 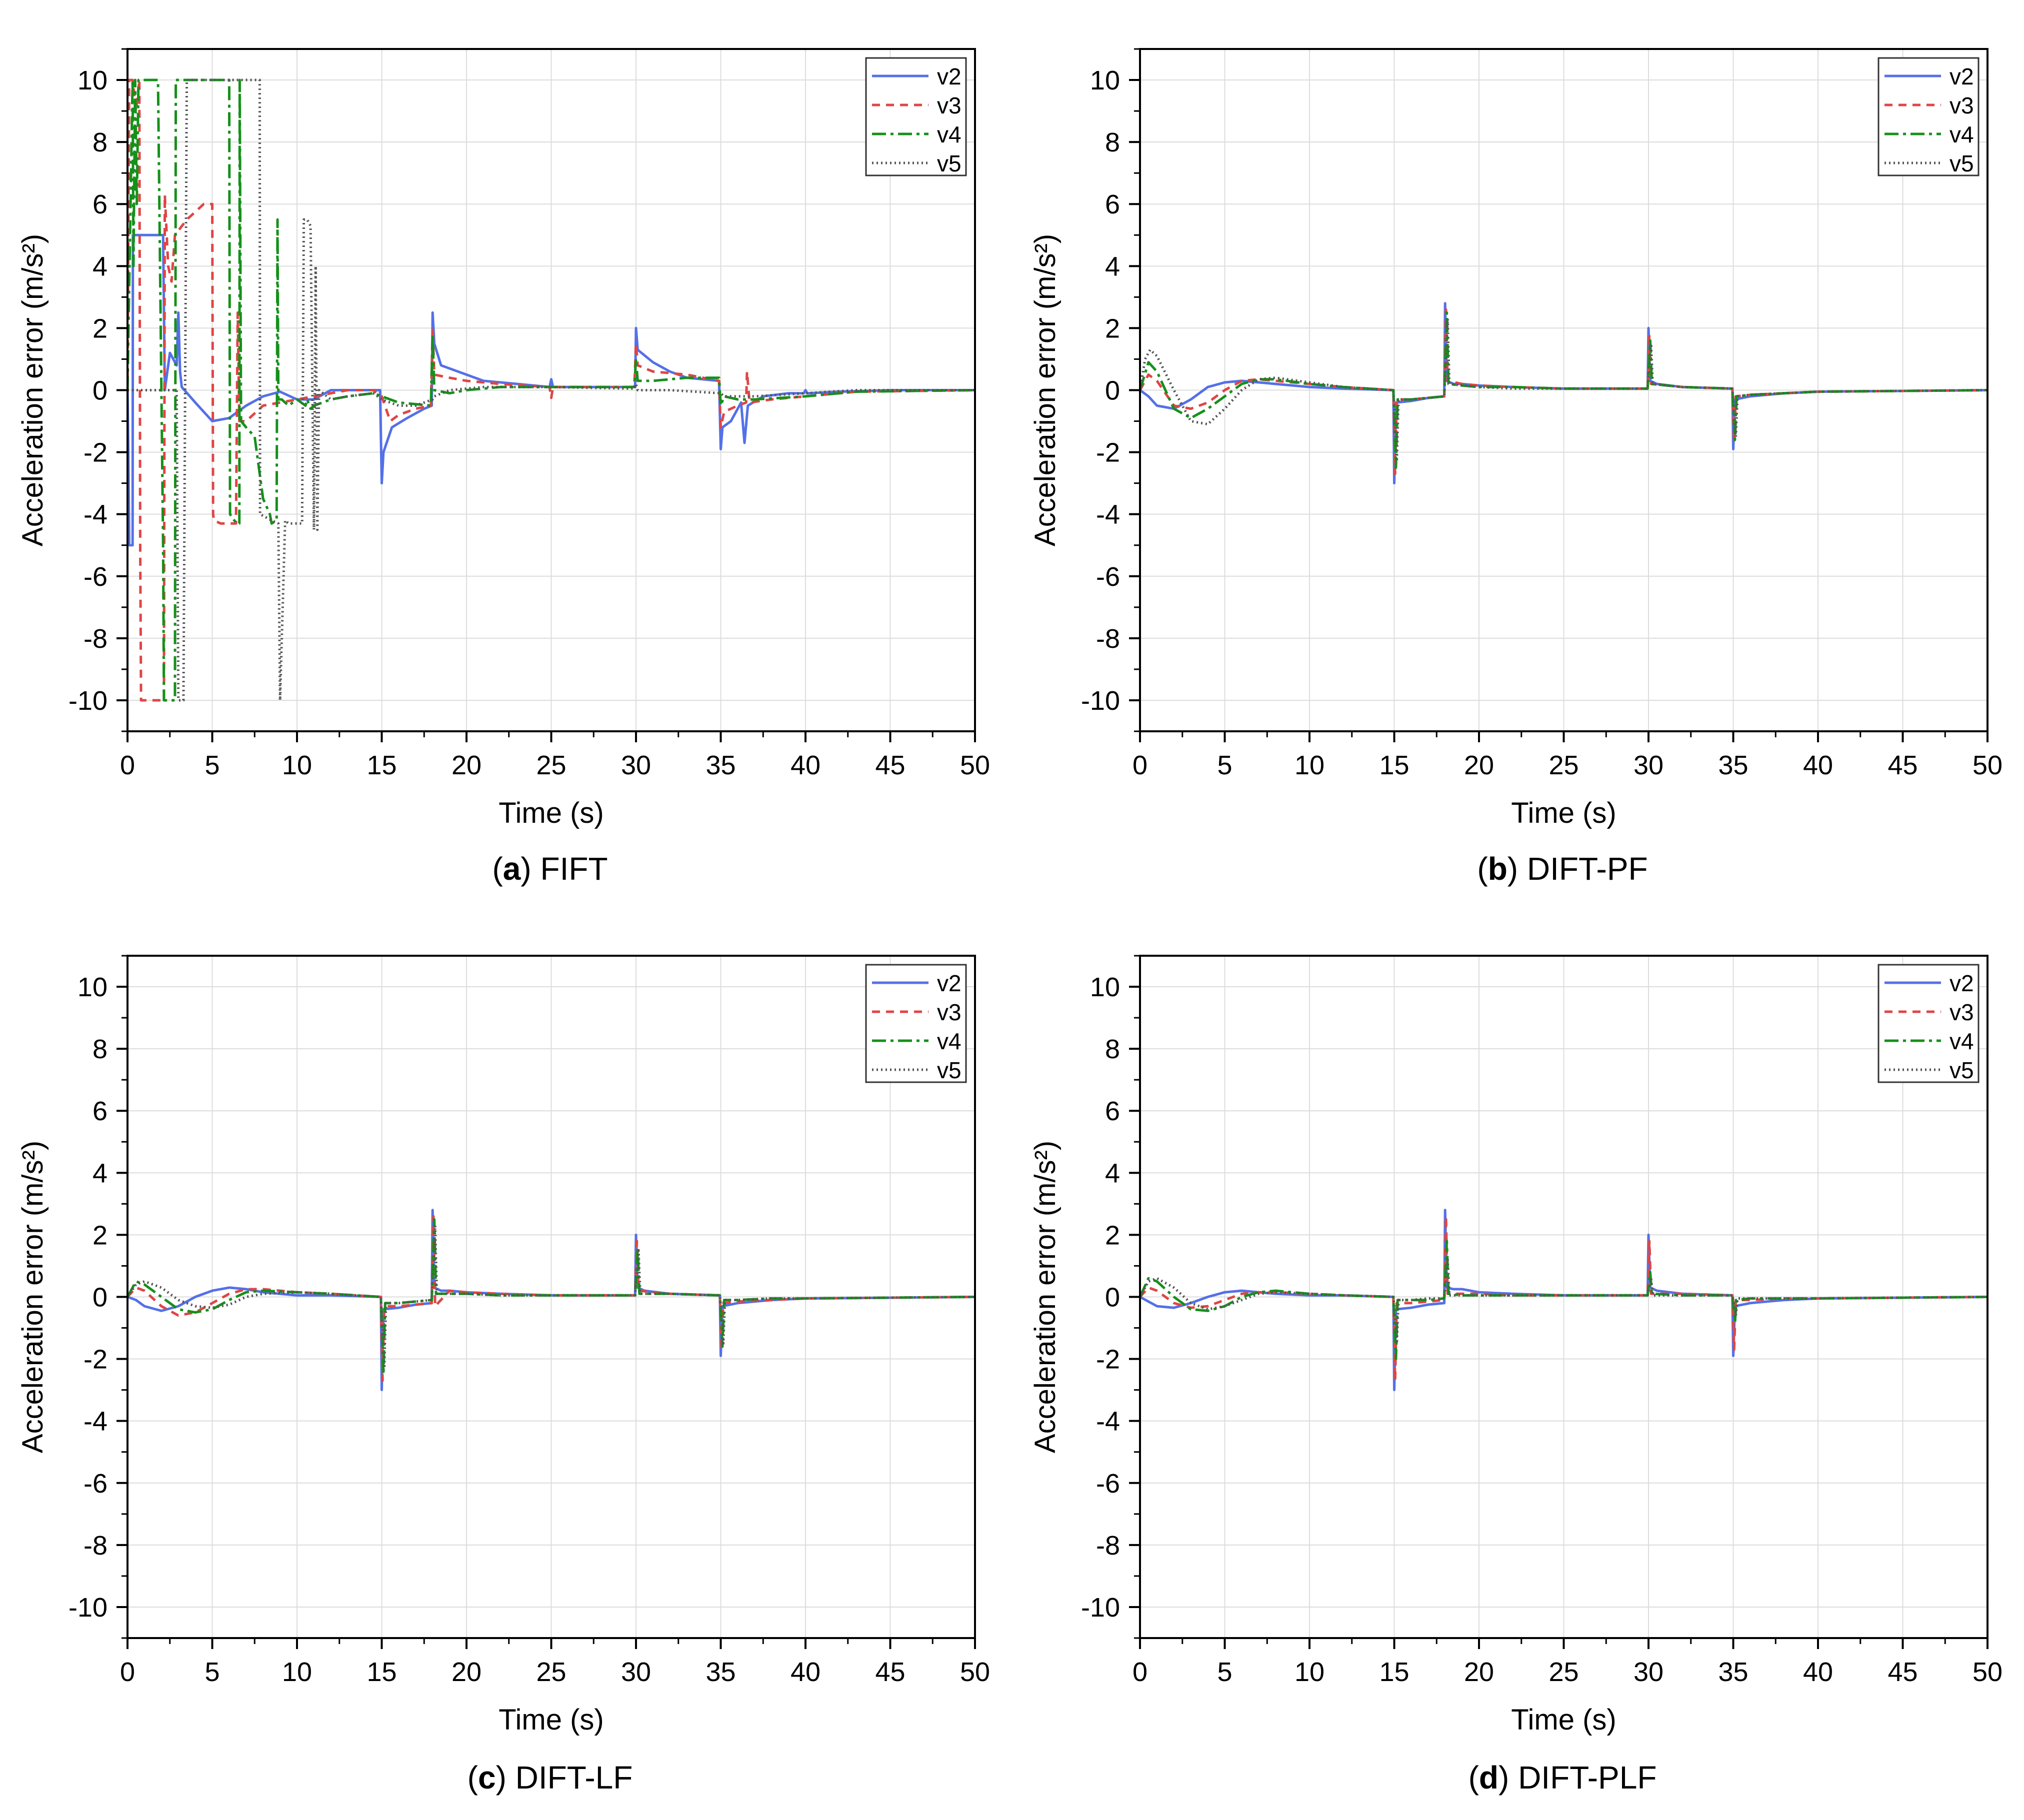 I want to click on legend-box, so click(x=916, y=1023).